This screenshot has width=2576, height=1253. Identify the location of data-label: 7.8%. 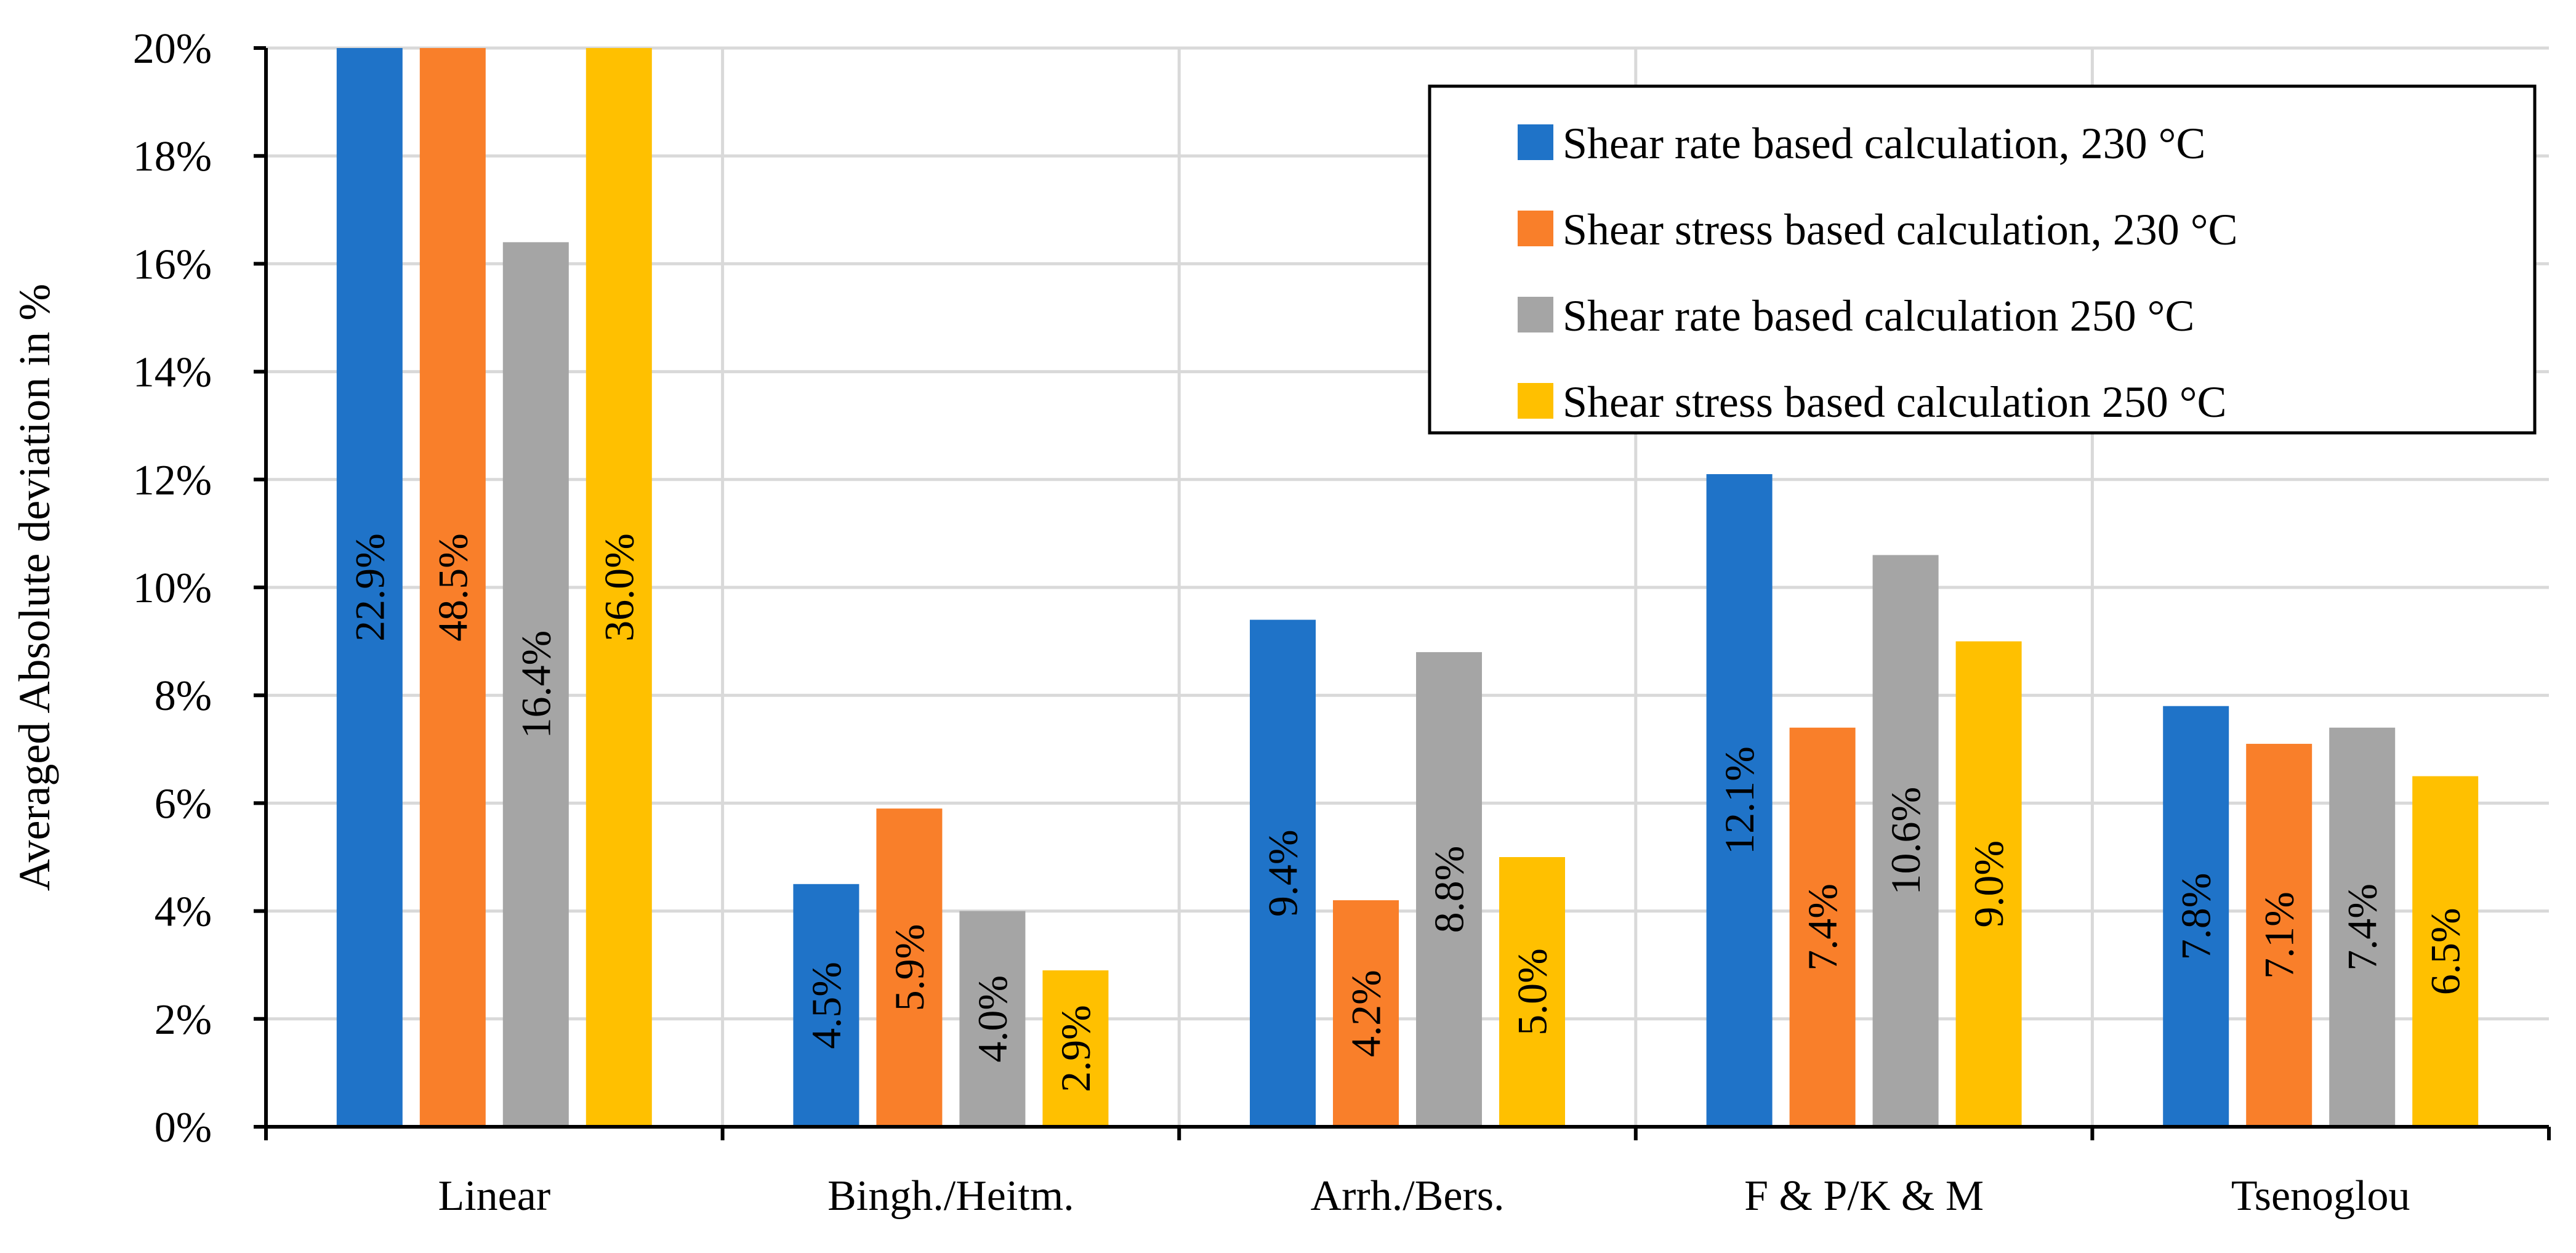
(2196, 917).